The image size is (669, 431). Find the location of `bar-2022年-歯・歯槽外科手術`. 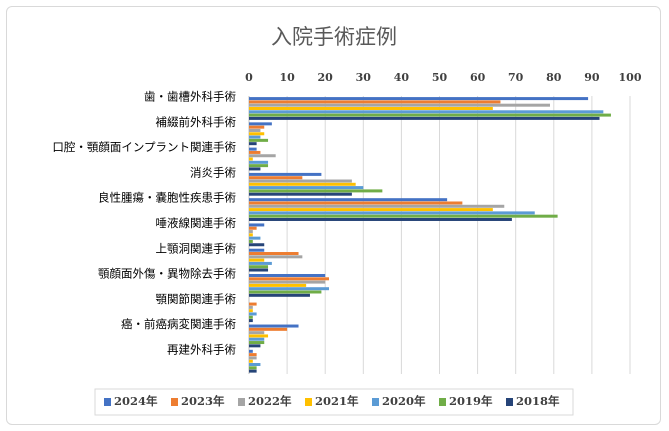

bar-2022年-歯・歯槽外科手術 is located at coordinates (399, 105).